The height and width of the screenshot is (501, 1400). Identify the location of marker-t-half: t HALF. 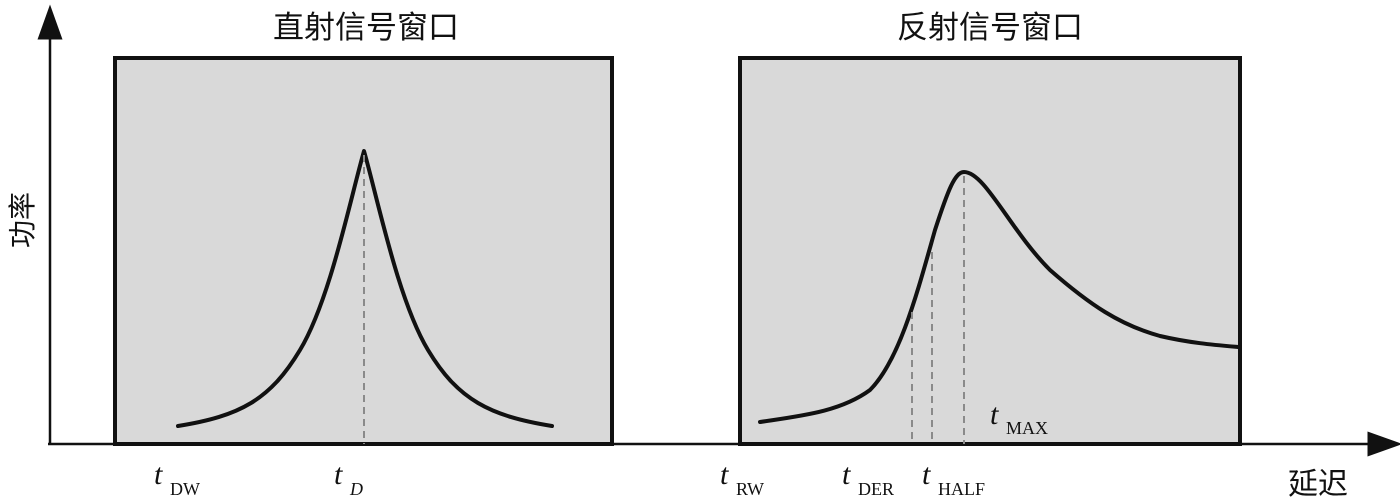
(953, 478).